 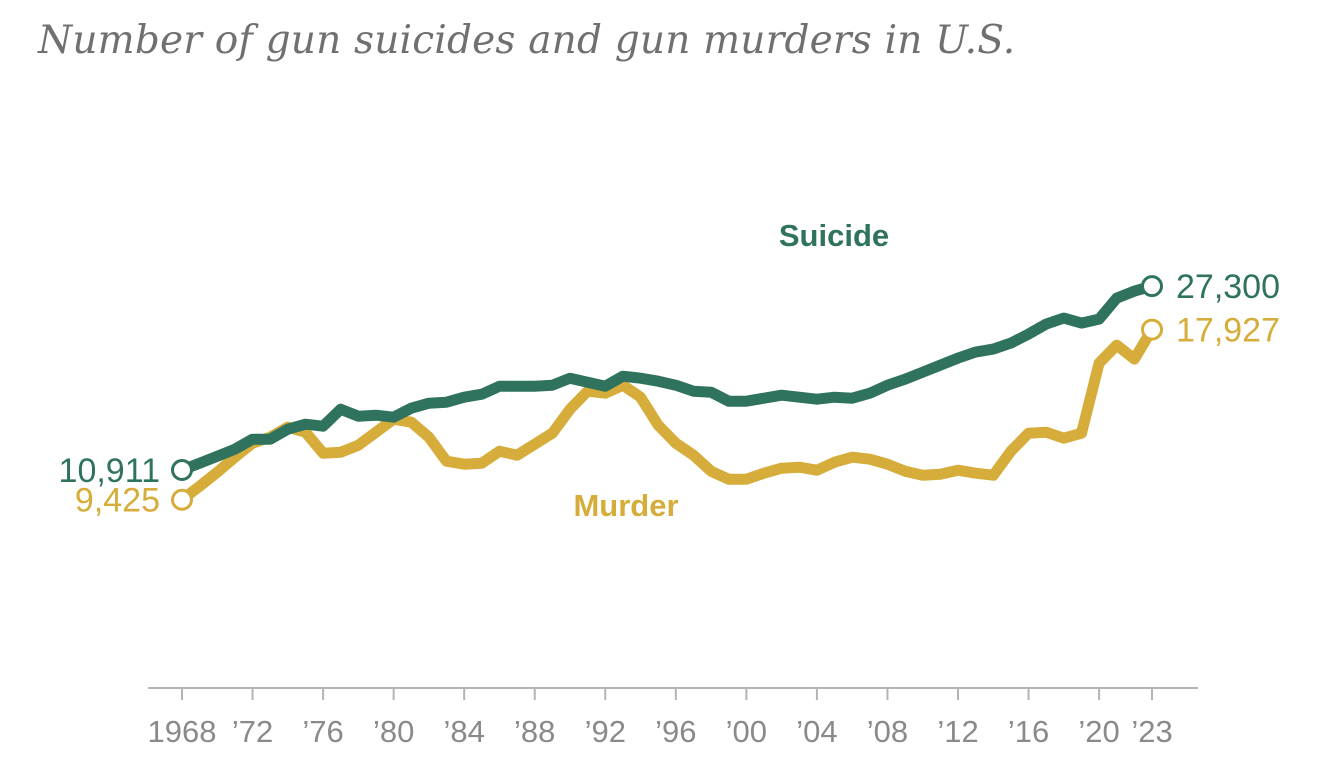 I want to click on suicide-series-label: Suicide, so click(x=834, y=235).